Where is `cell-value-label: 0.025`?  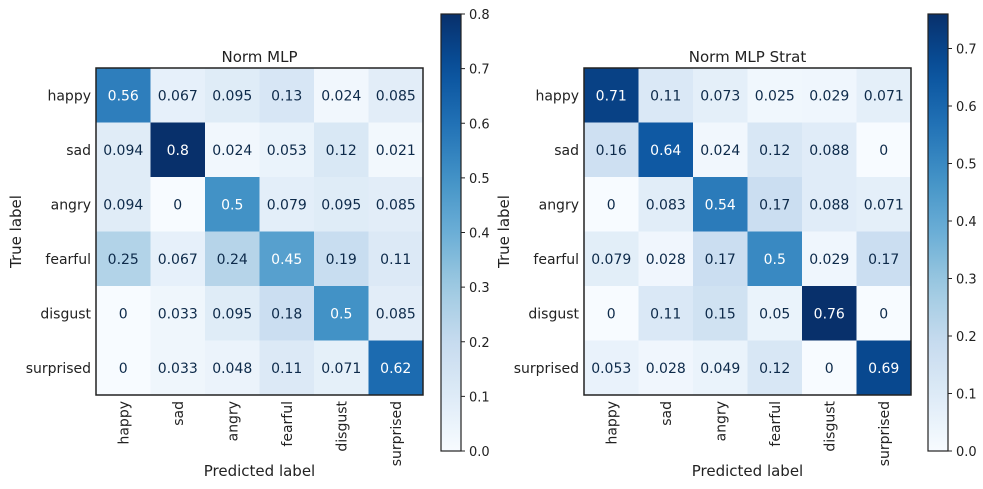
cell-value-label: 0.025 is located at coordinates (775, 96).